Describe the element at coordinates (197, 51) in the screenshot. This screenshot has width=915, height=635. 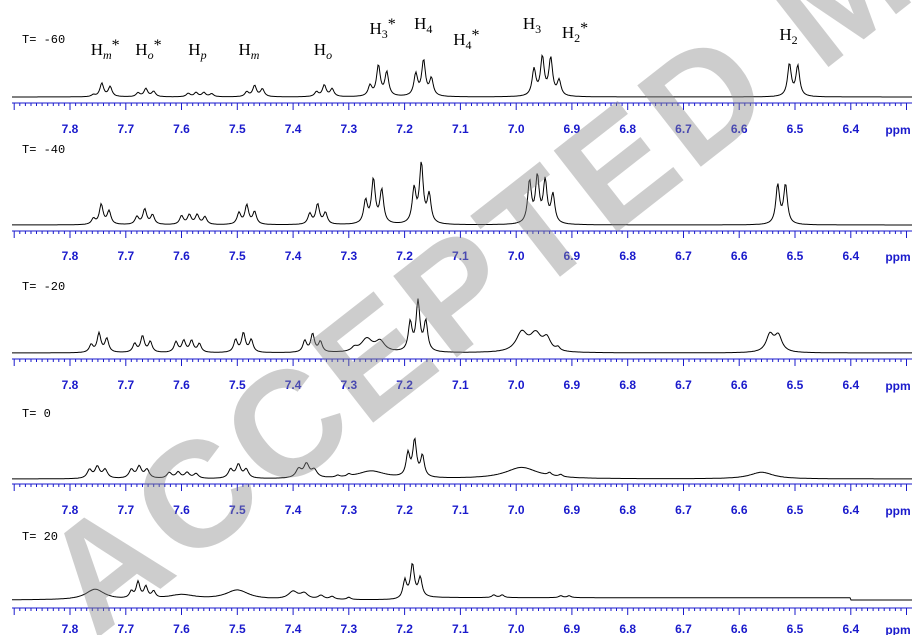
I see `peak-assignment-label: Hp` at that location.